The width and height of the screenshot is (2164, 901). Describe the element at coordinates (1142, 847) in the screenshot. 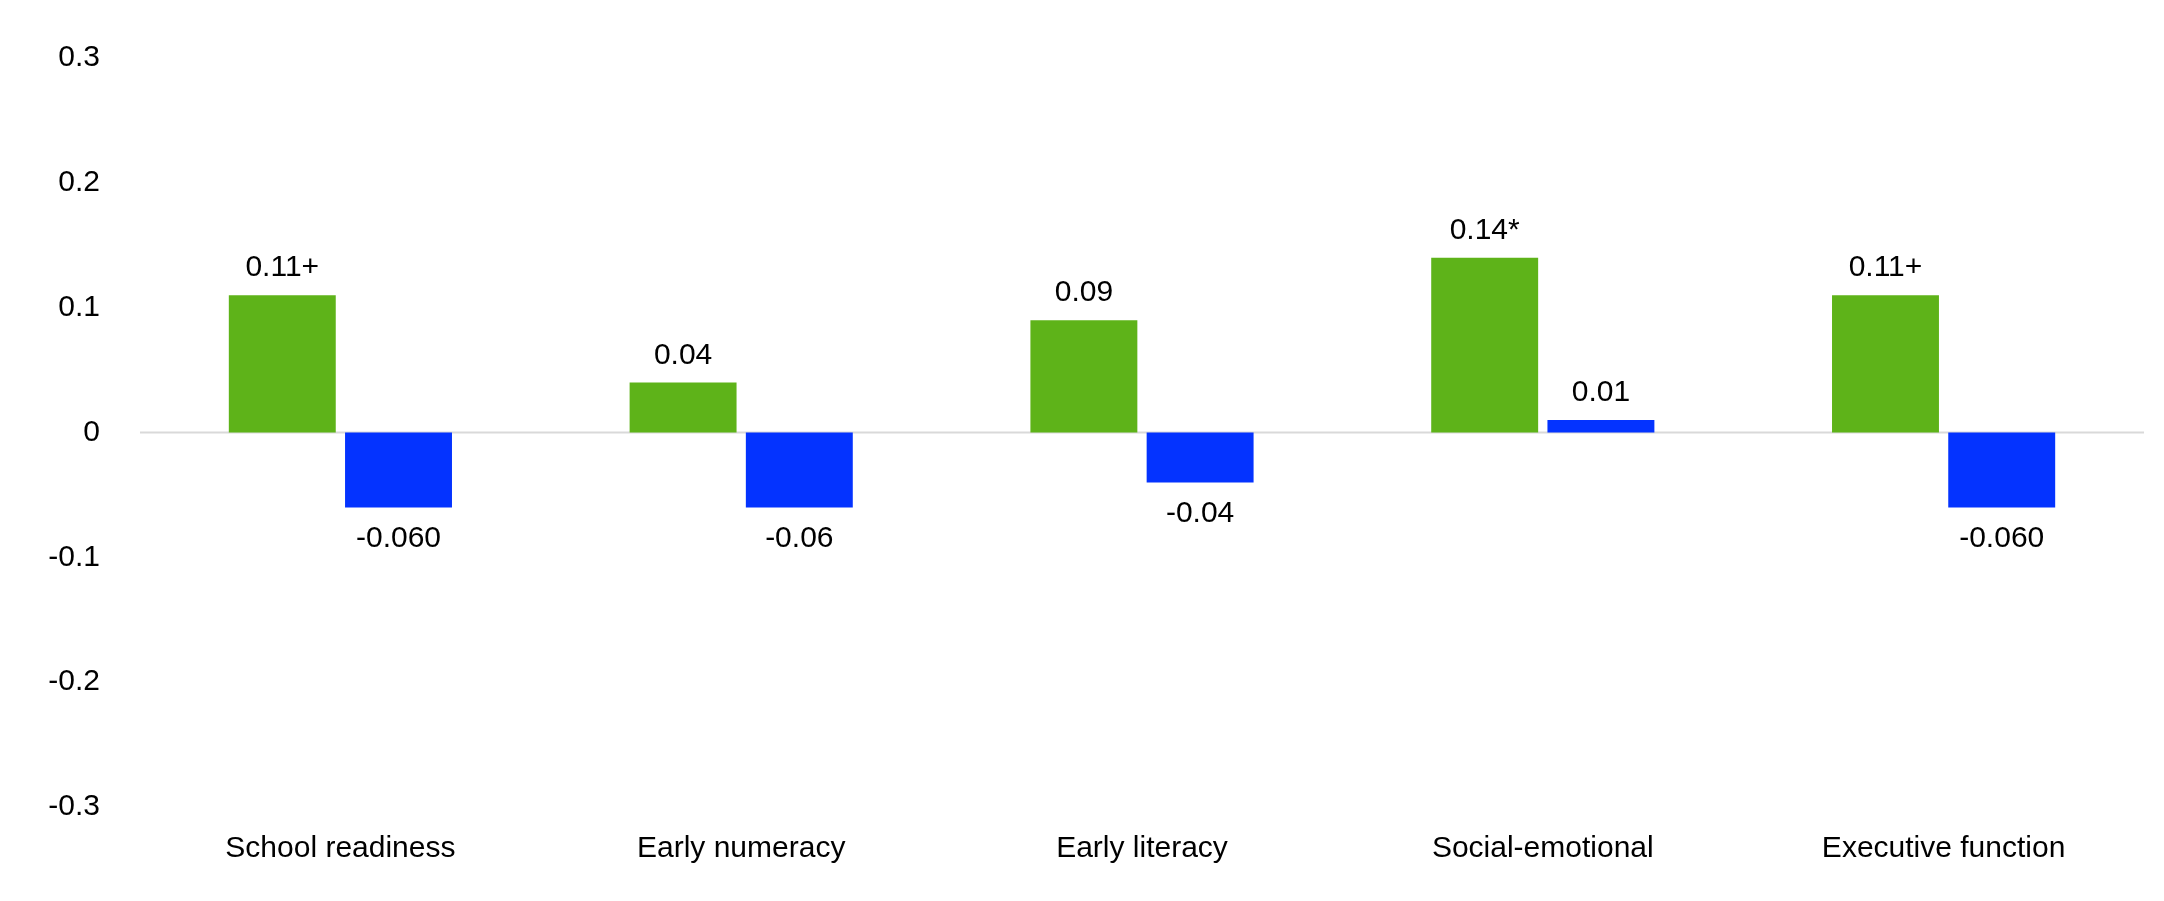

I see `x-tick-label: Early literacy` at that location.